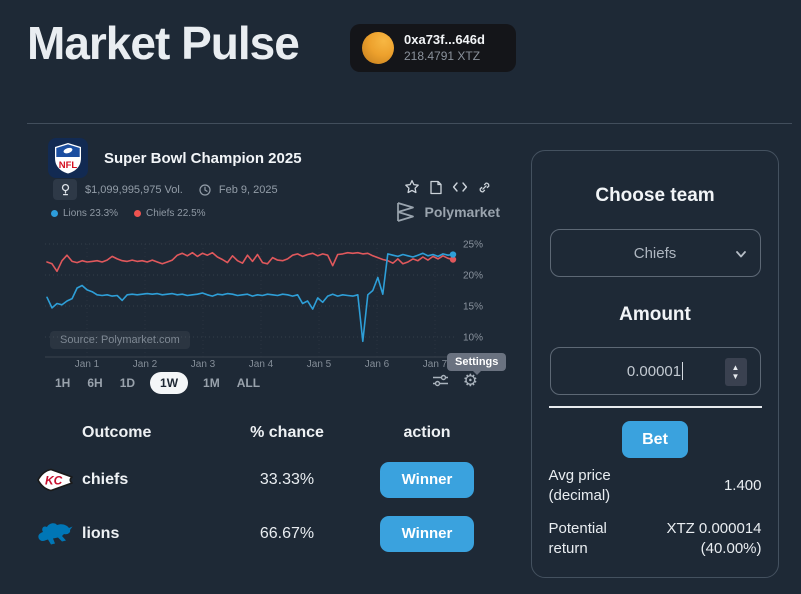  I want to click on chiefs-logo-icon: KC, so click(54, 480).